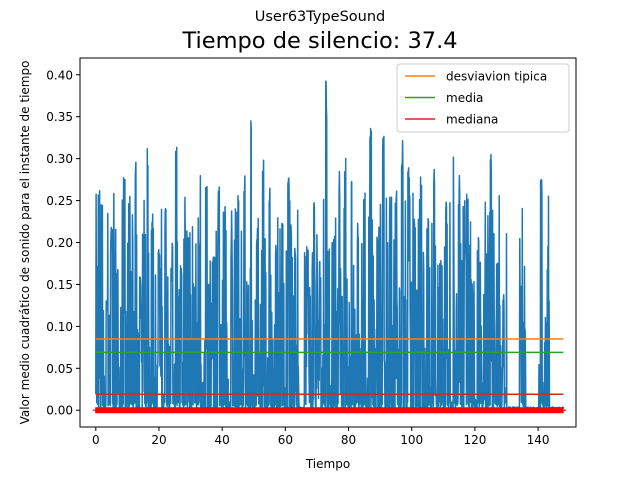  What do you see at coordinates (59, 159) in the screenshot?
I see `y-tick-label: 0.30` at bounding box center [59, 159].